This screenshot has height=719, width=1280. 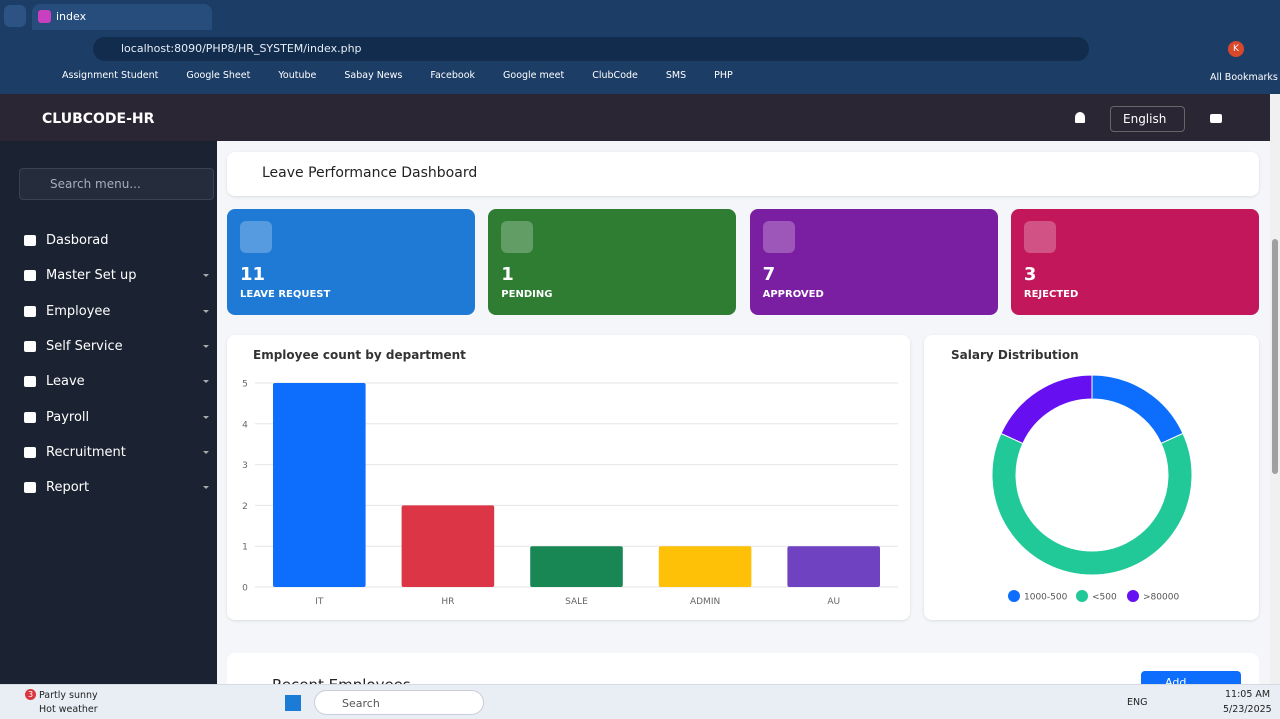 What do you see at coordinates (218, 75) in the screenshot?
I see `bookmark: Google Sheet` at bounding box center [218, 75].